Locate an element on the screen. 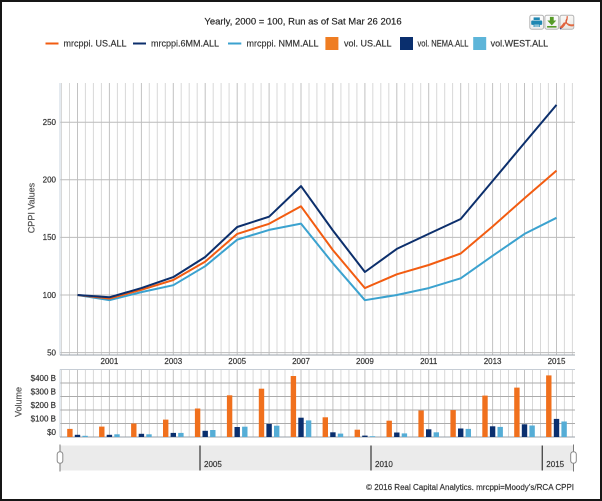 The image size is (602, 501). svg-text: 100 is located at coordinates (50, 295).